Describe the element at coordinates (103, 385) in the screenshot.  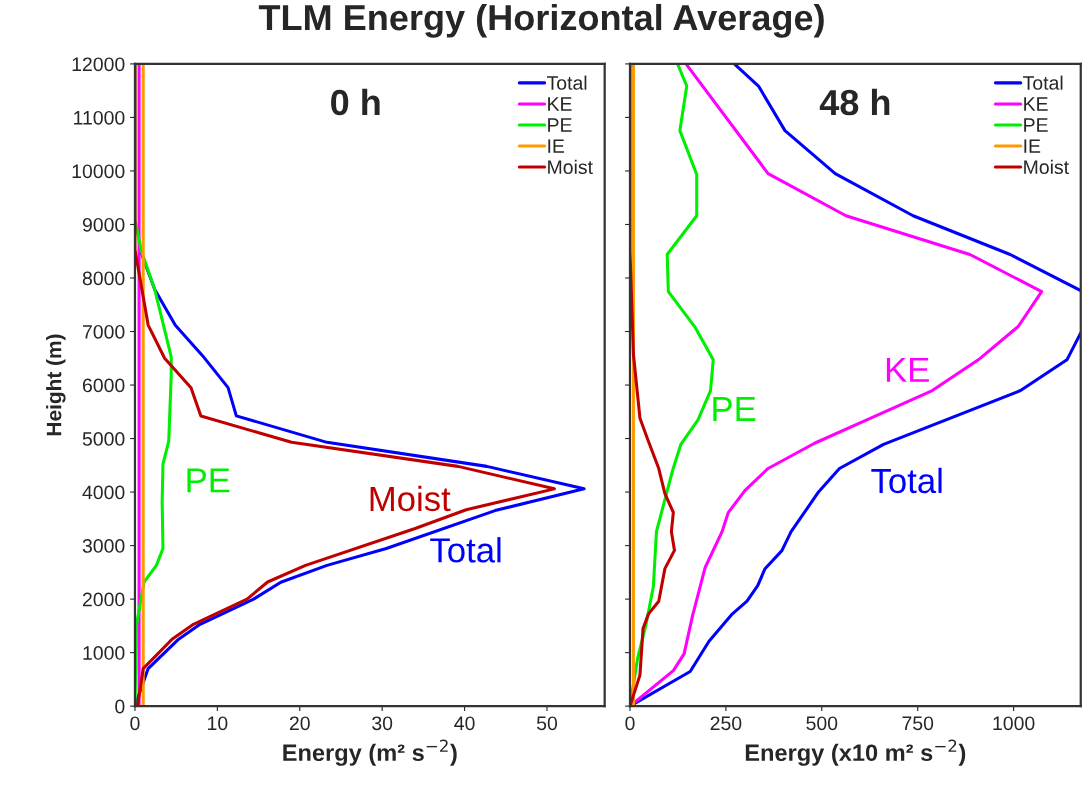
I see `y-tick-label: 6000` at that location.